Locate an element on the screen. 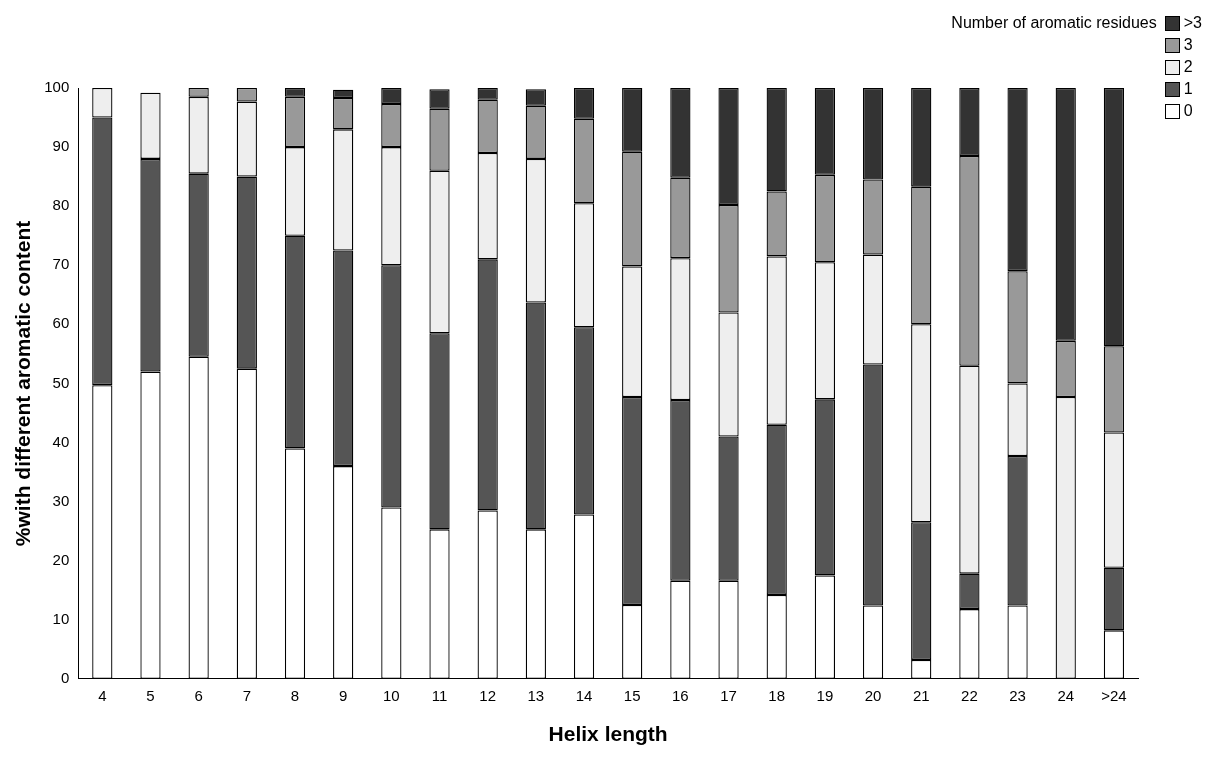 This screenshot has width=1219, height=762. x-tick-label: 17 is located at coordinates (728, 695).